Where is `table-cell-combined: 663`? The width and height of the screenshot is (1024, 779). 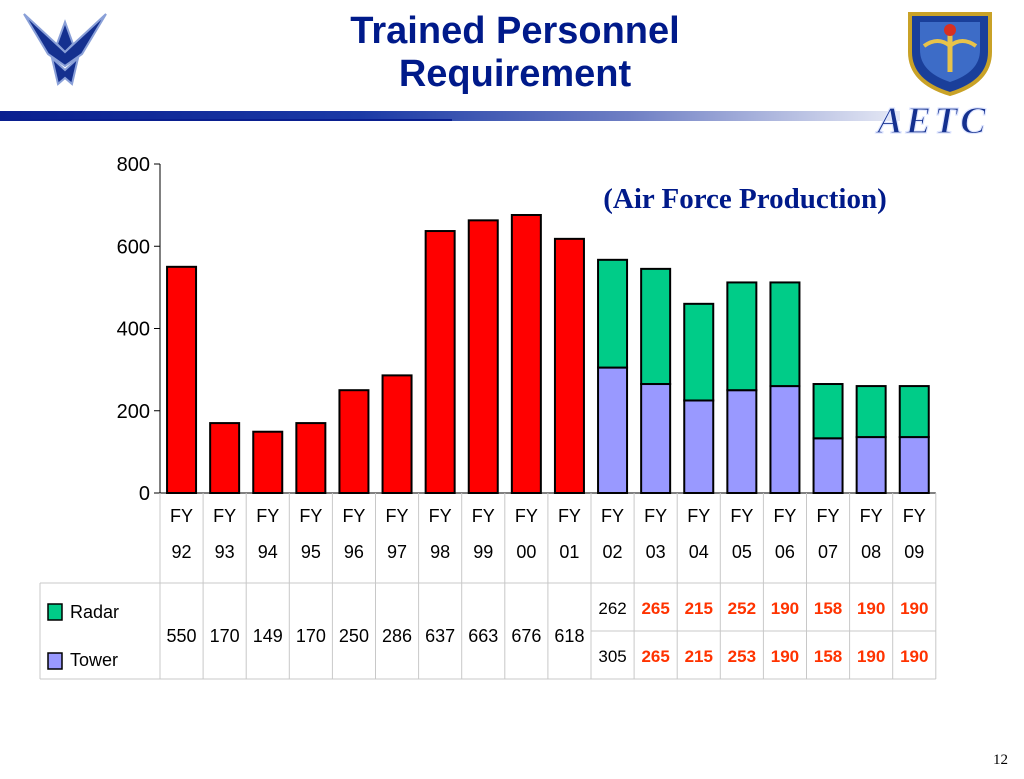
table-cell-combined: 663 is located at coordinates (483, 636).